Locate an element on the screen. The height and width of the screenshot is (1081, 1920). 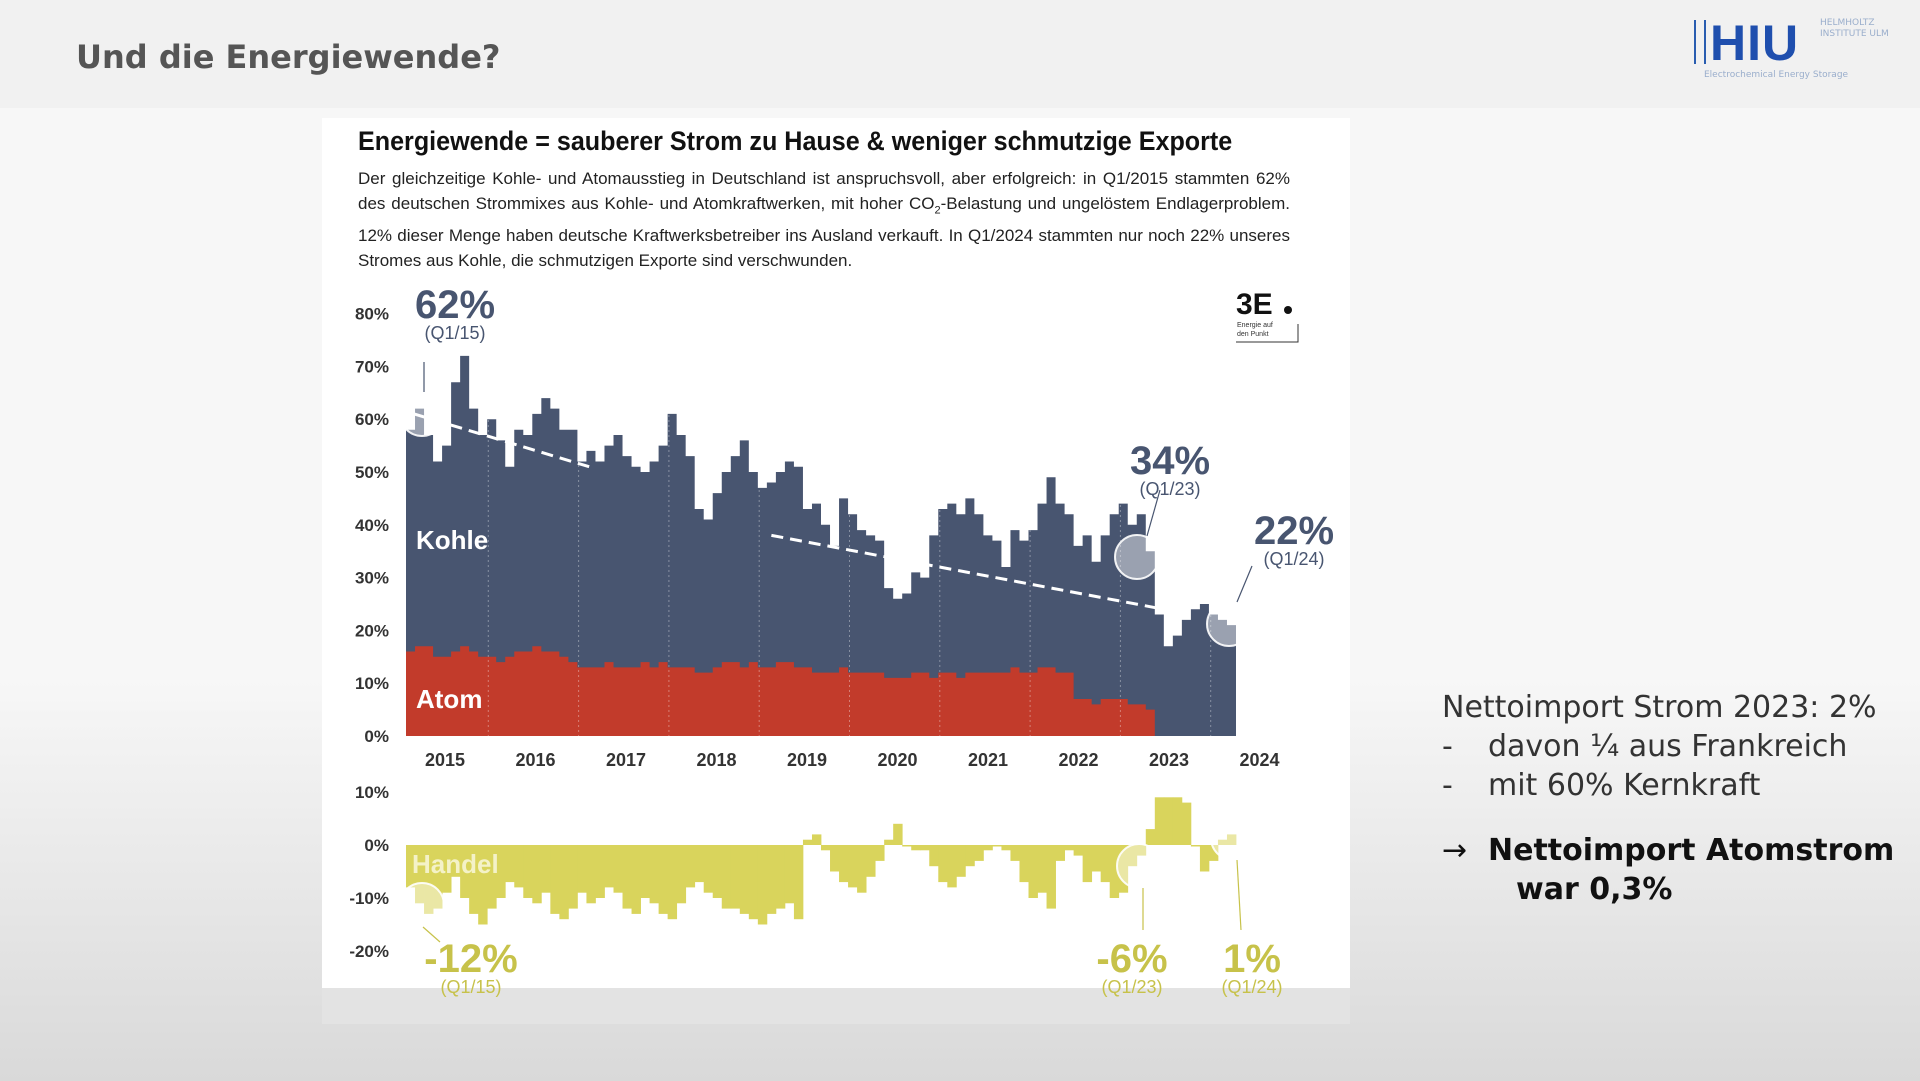
annotation-value: -12% is located at coordinates (470, 959).